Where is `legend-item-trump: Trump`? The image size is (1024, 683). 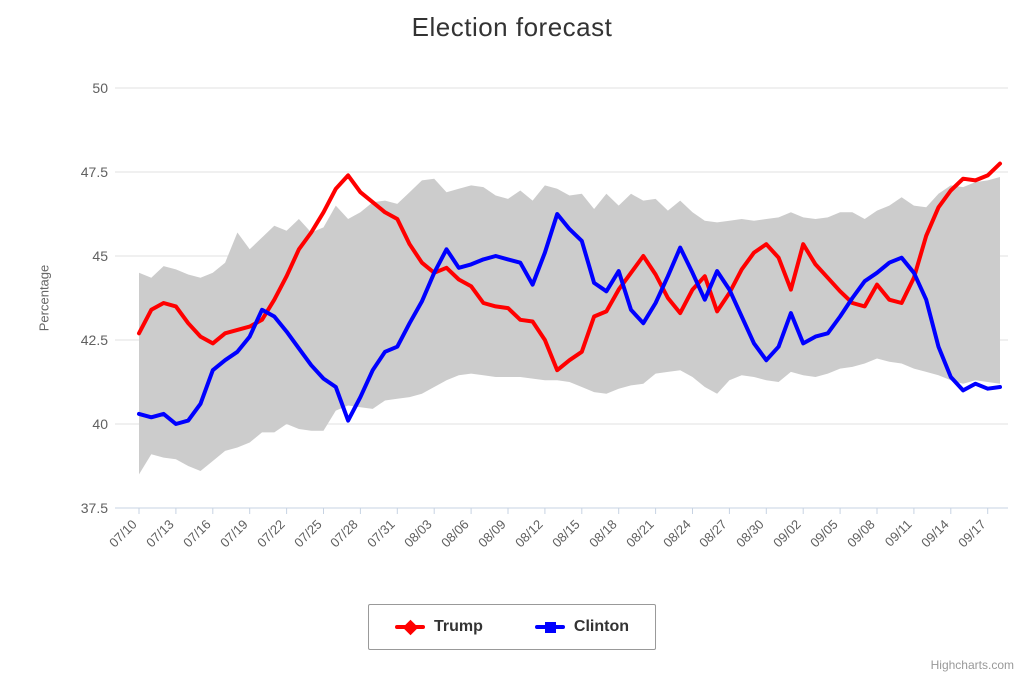 legend-item-trump: Trump is located at coordinates (439, 627).